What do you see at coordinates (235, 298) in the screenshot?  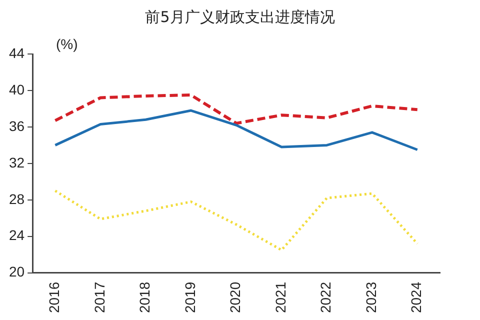 I see `x-tick-label: 2020` at bounding box center [235, 298].